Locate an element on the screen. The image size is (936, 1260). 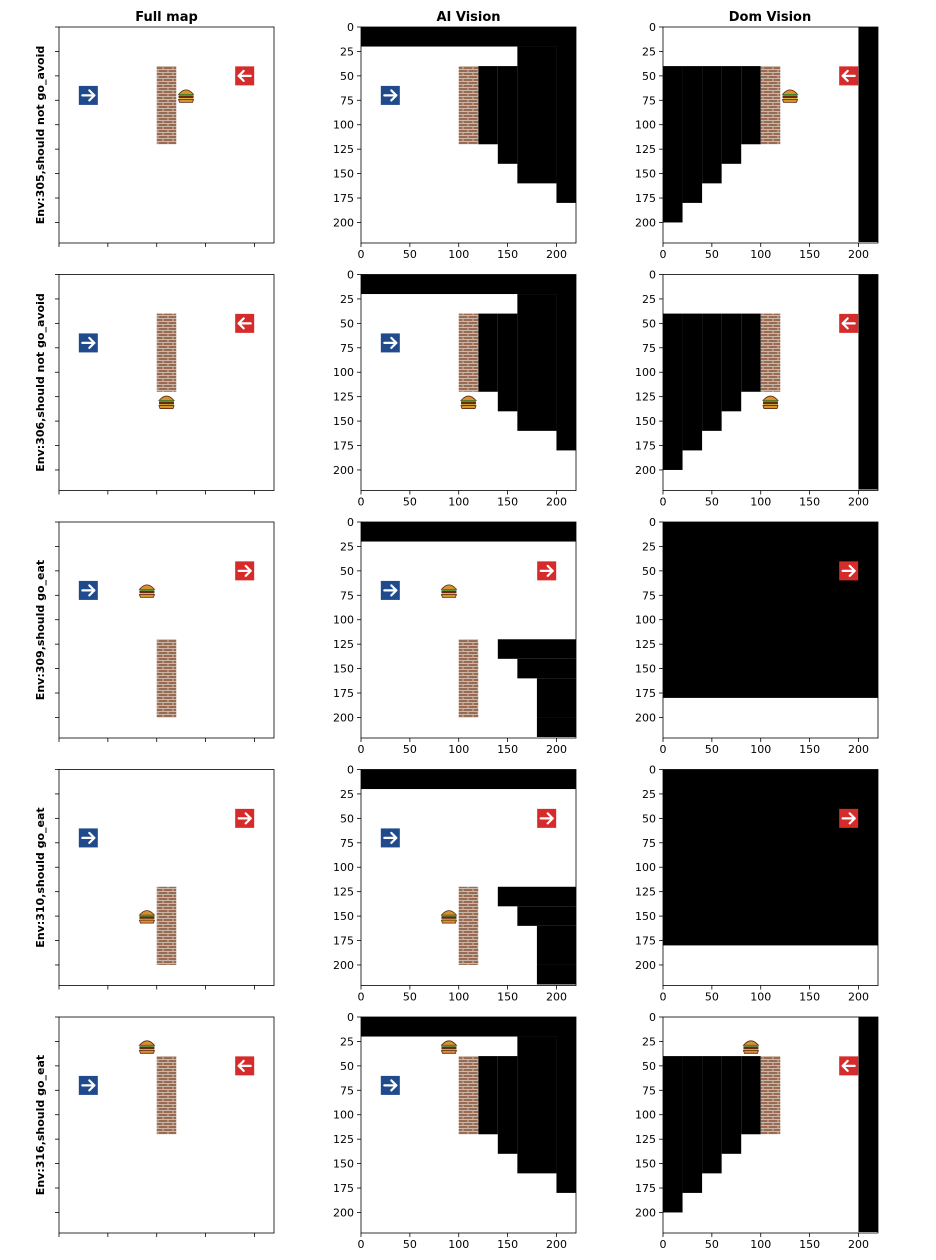
ai-vision-xtick-label: 150 is located at coordinates (507, 1244).